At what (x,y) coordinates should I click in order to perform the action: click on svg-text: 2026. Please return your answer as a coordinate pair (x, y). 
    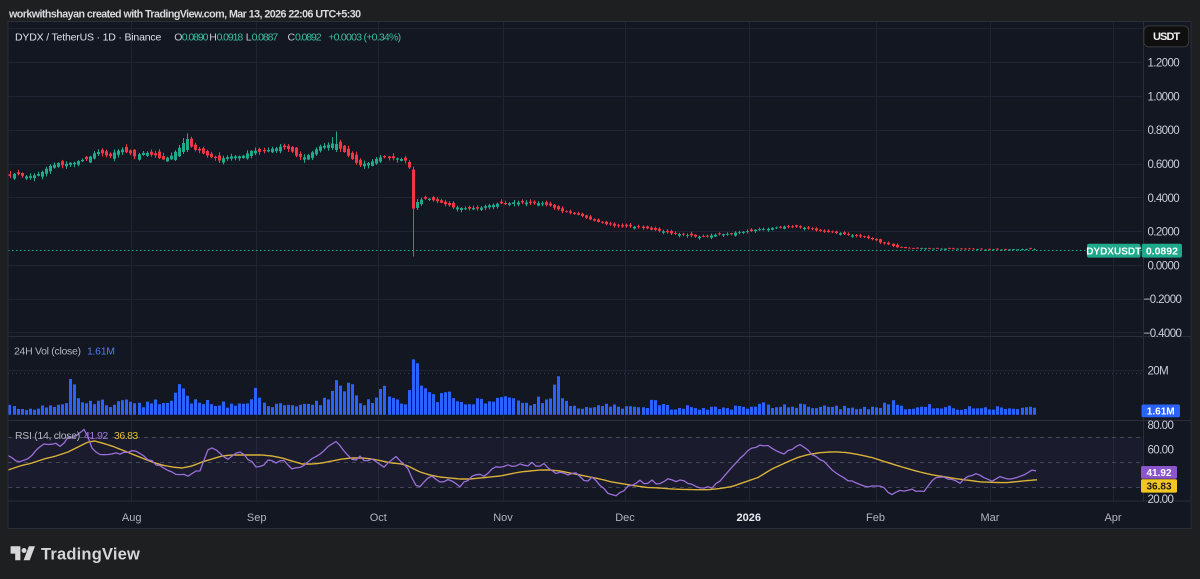
    Looking at the image, I should click on (749, 518).